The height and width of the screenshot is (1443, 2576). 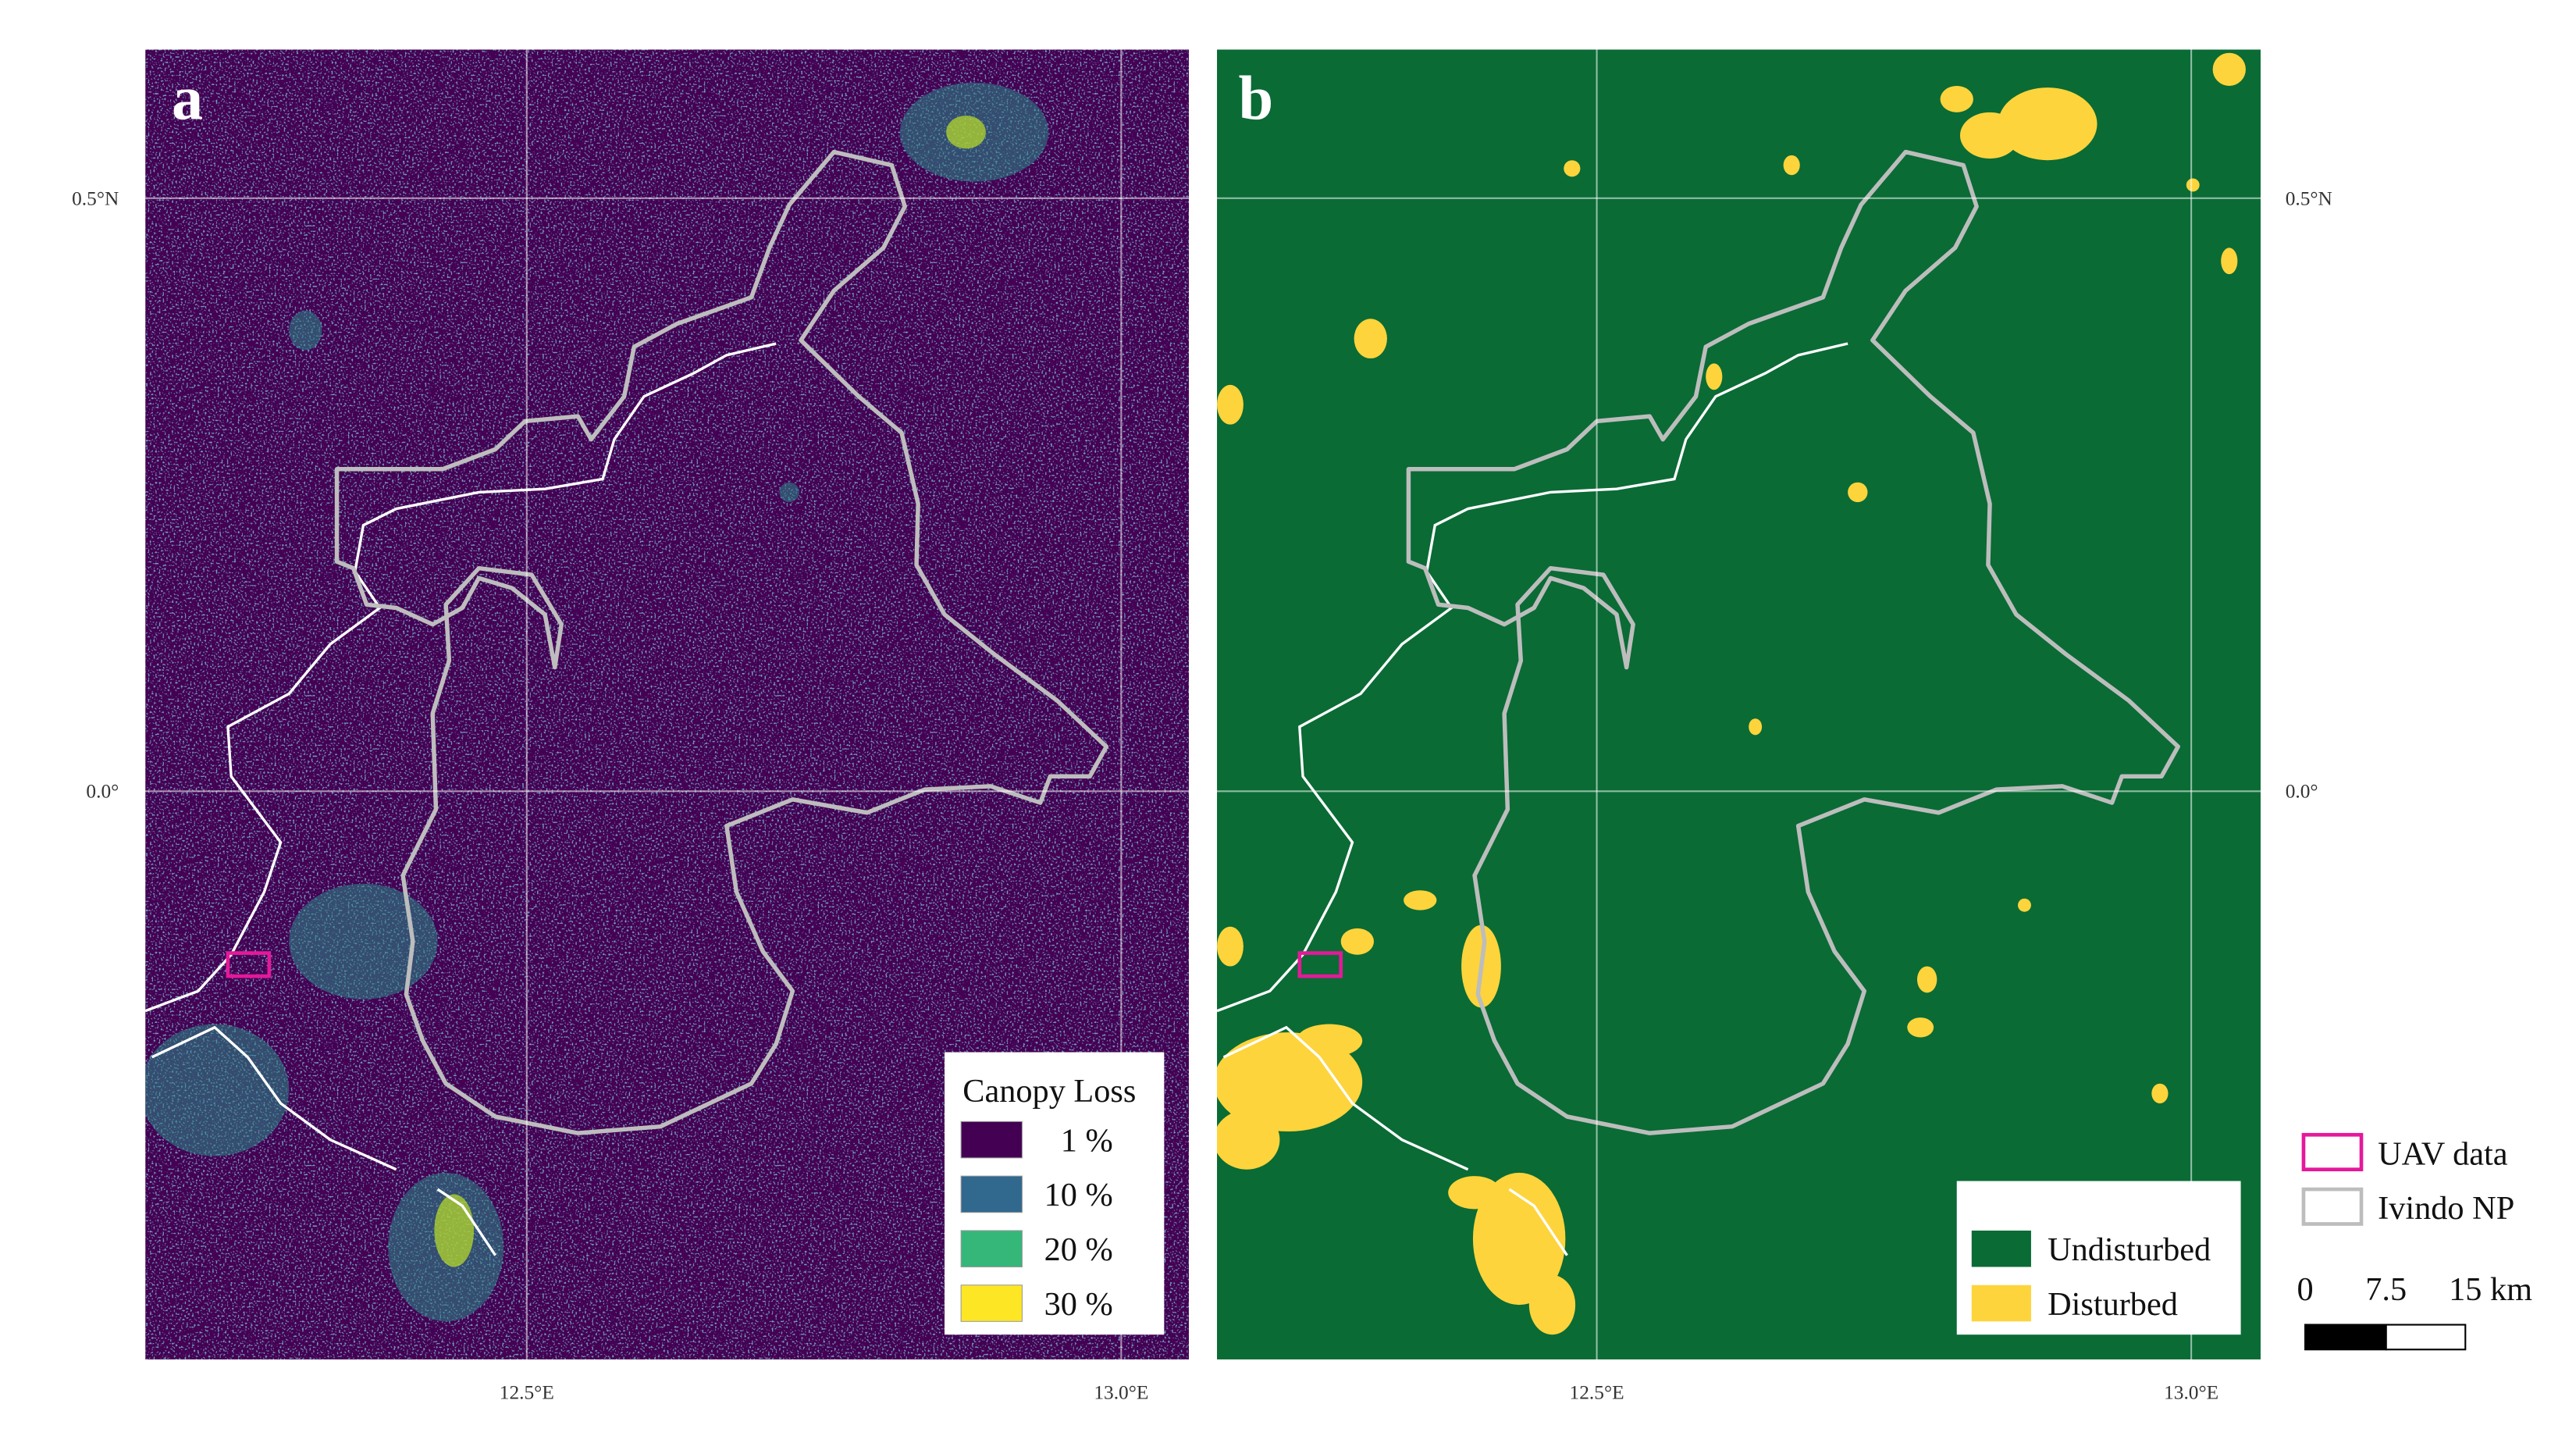 What do you see at coordinates (1078, 1305) in the screenshot?
I see `legend-item: 30 %` at bounding box center [1078, 1305].